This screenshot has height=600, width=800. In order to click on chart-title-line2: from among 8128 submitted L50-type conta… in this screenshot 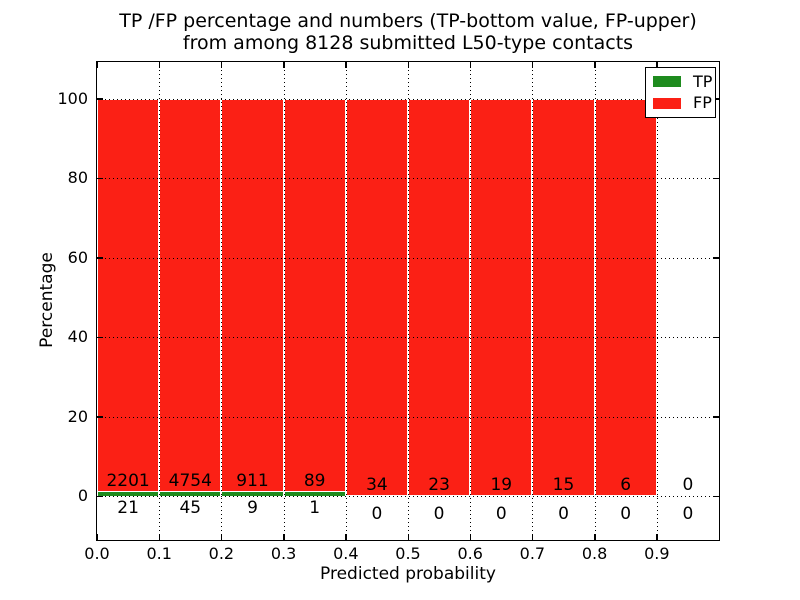, I will do `click(408, 43)`.